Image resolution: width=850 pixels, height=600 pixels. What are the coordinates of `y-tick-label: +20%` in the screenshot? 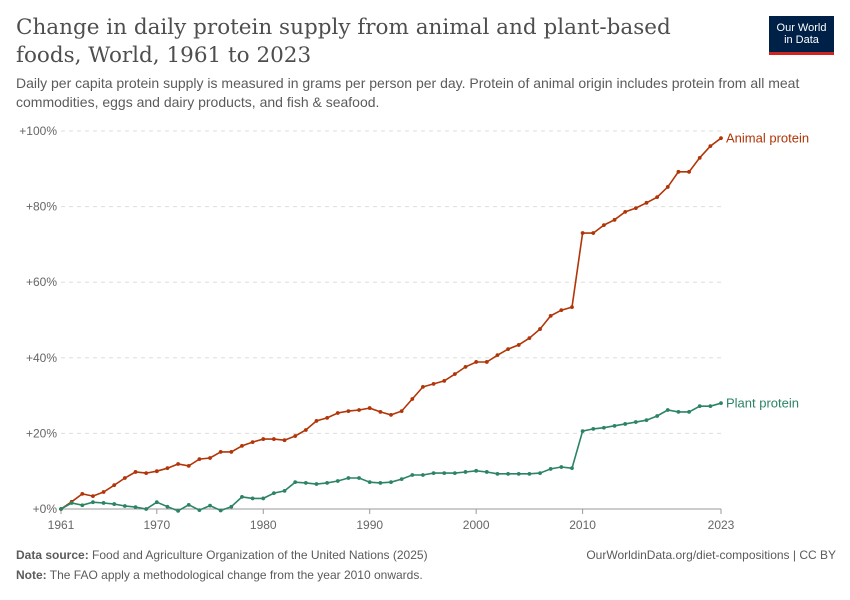 It's located at (41, 433).